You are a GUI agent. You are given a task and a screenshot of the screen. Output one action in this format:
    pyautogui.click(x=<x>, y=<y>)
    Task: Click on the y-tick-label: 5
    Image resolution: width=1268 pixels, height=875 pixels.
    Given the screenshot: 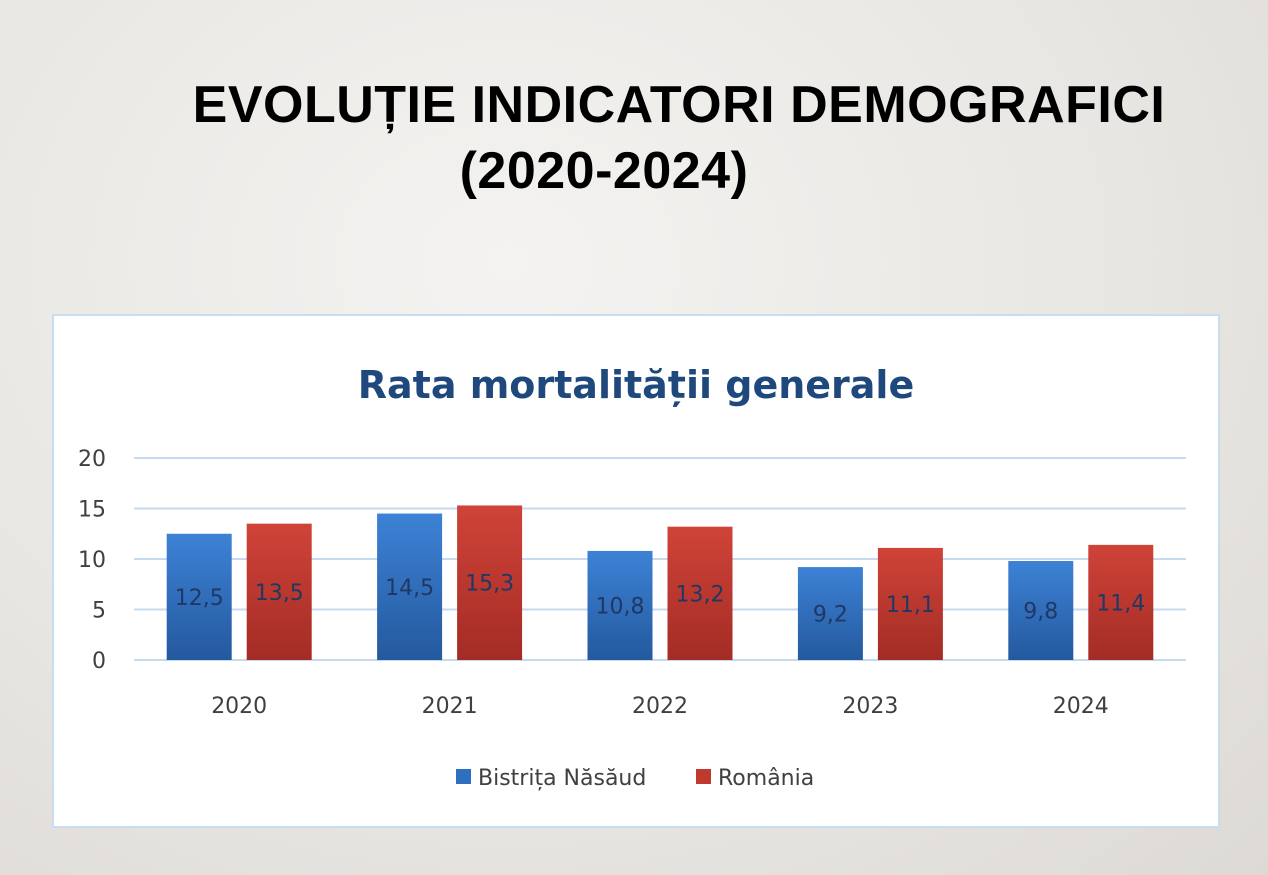 What is the action you would take?
    pyautogui.click(x=99, y=611)
    